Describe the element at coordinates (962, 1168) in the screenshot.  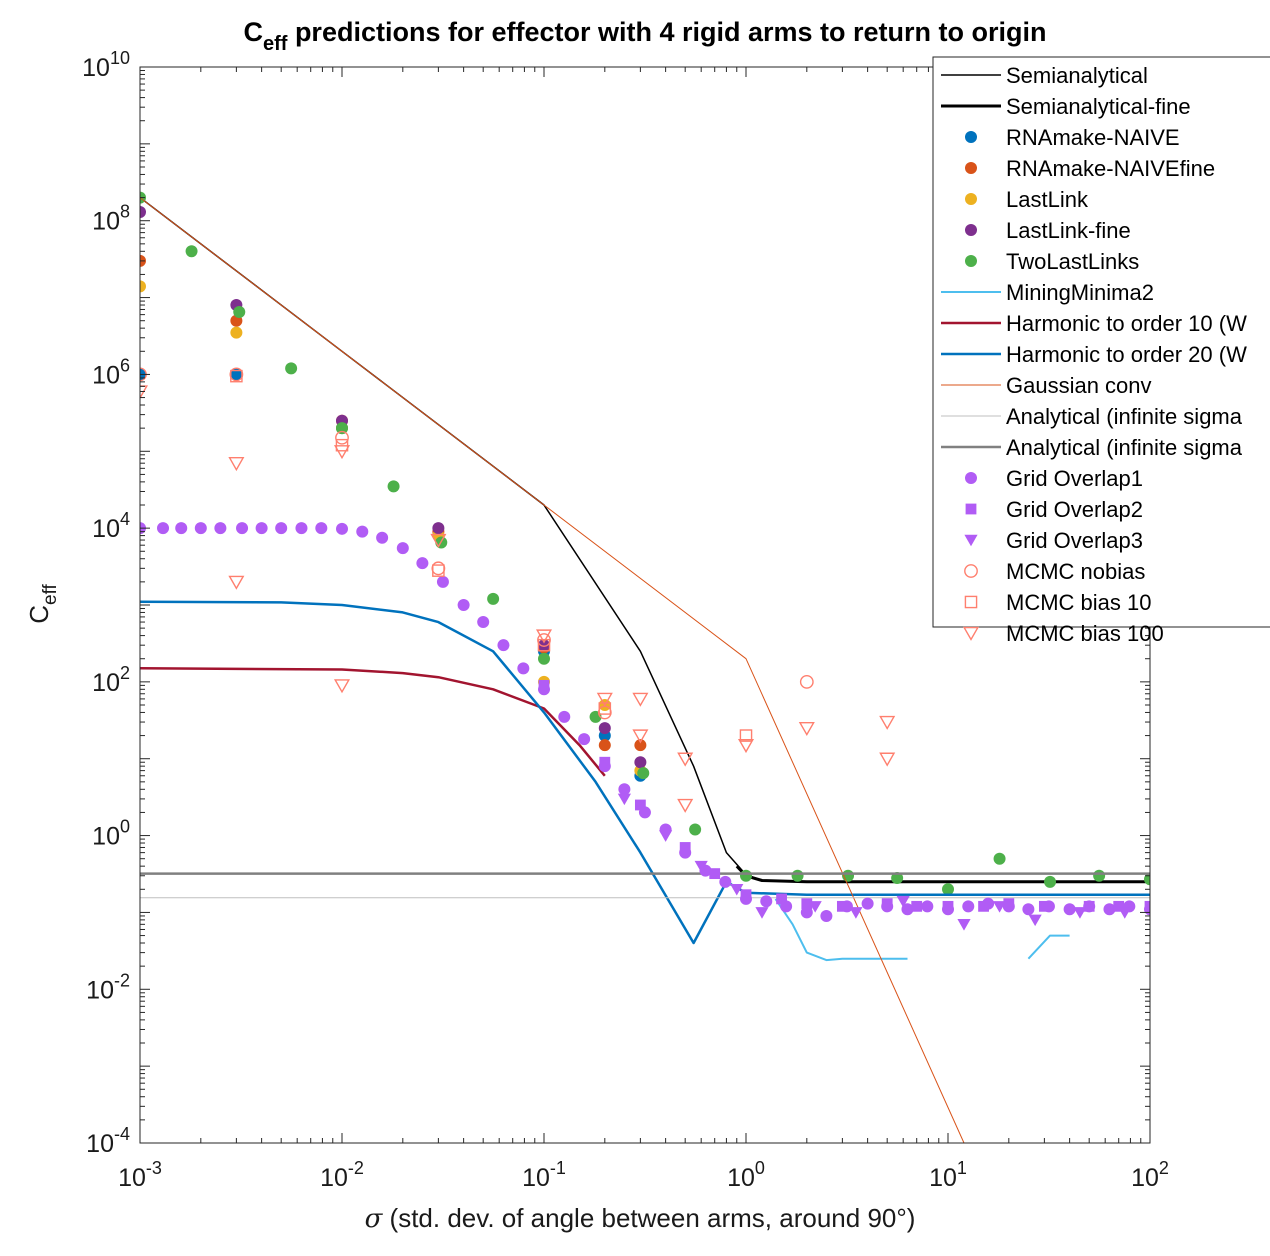
I see `x-tick-exp: 1` at that location.